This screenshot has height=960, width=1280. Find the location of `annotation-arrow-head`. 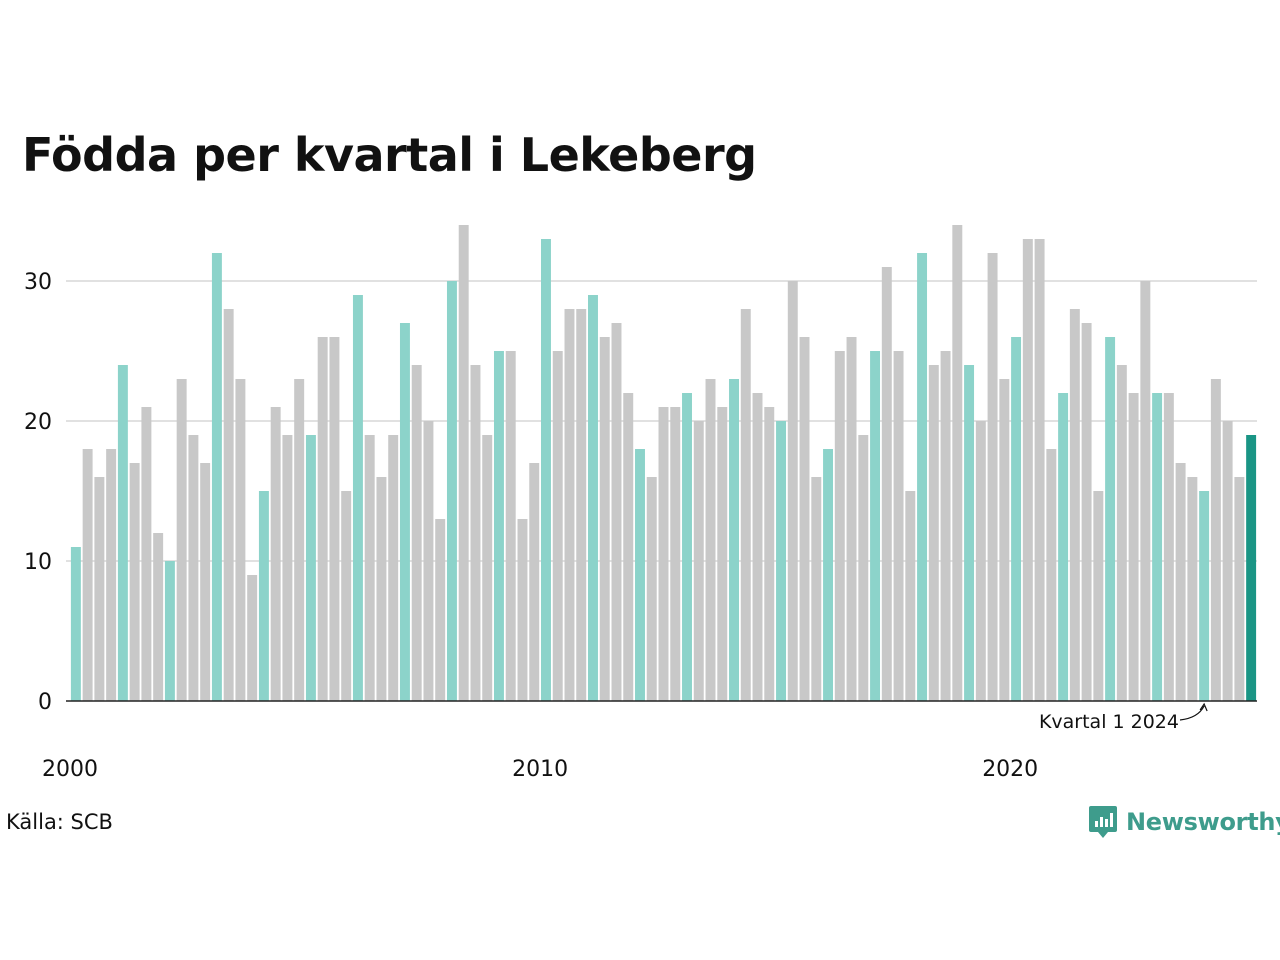

annotation-arrow-head is located at coordinates (1203, 707).